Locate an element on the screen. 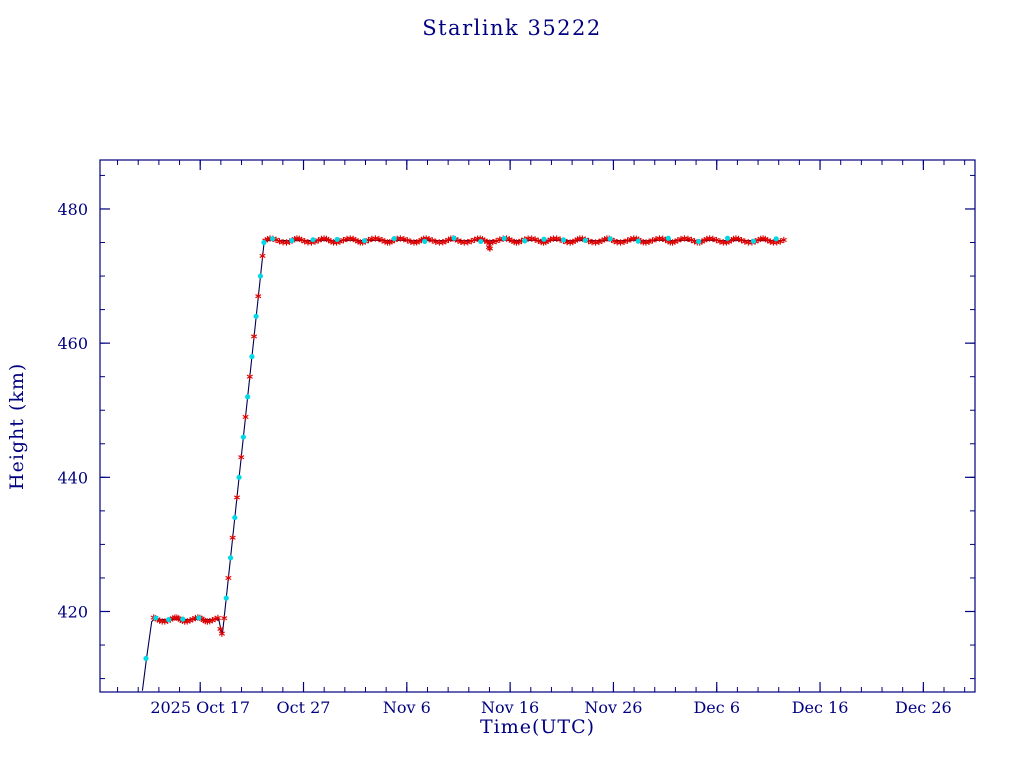  svg-text: Nov 6 is located at coordinates (407, 707).